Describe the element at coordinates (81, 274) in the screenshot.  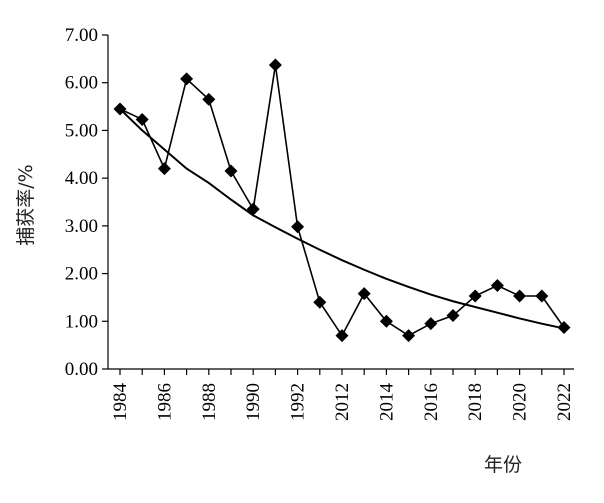
I see `y-tick-label: 2.00` at that location.